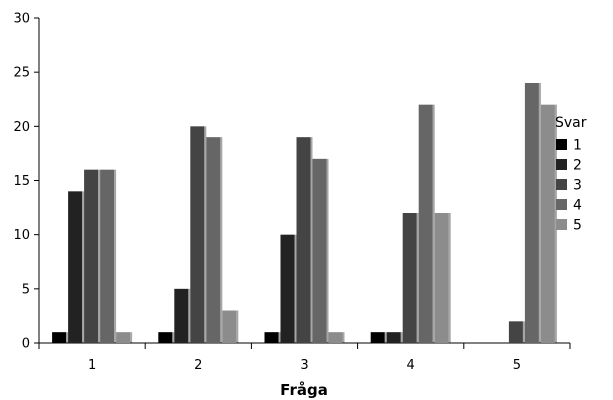 The width and height of the screenshot is (613, 400). What do you see at coordinates (377, 337) in the screenshot?
I see `bar-q4-svar1` at bounding box center [377, 337].